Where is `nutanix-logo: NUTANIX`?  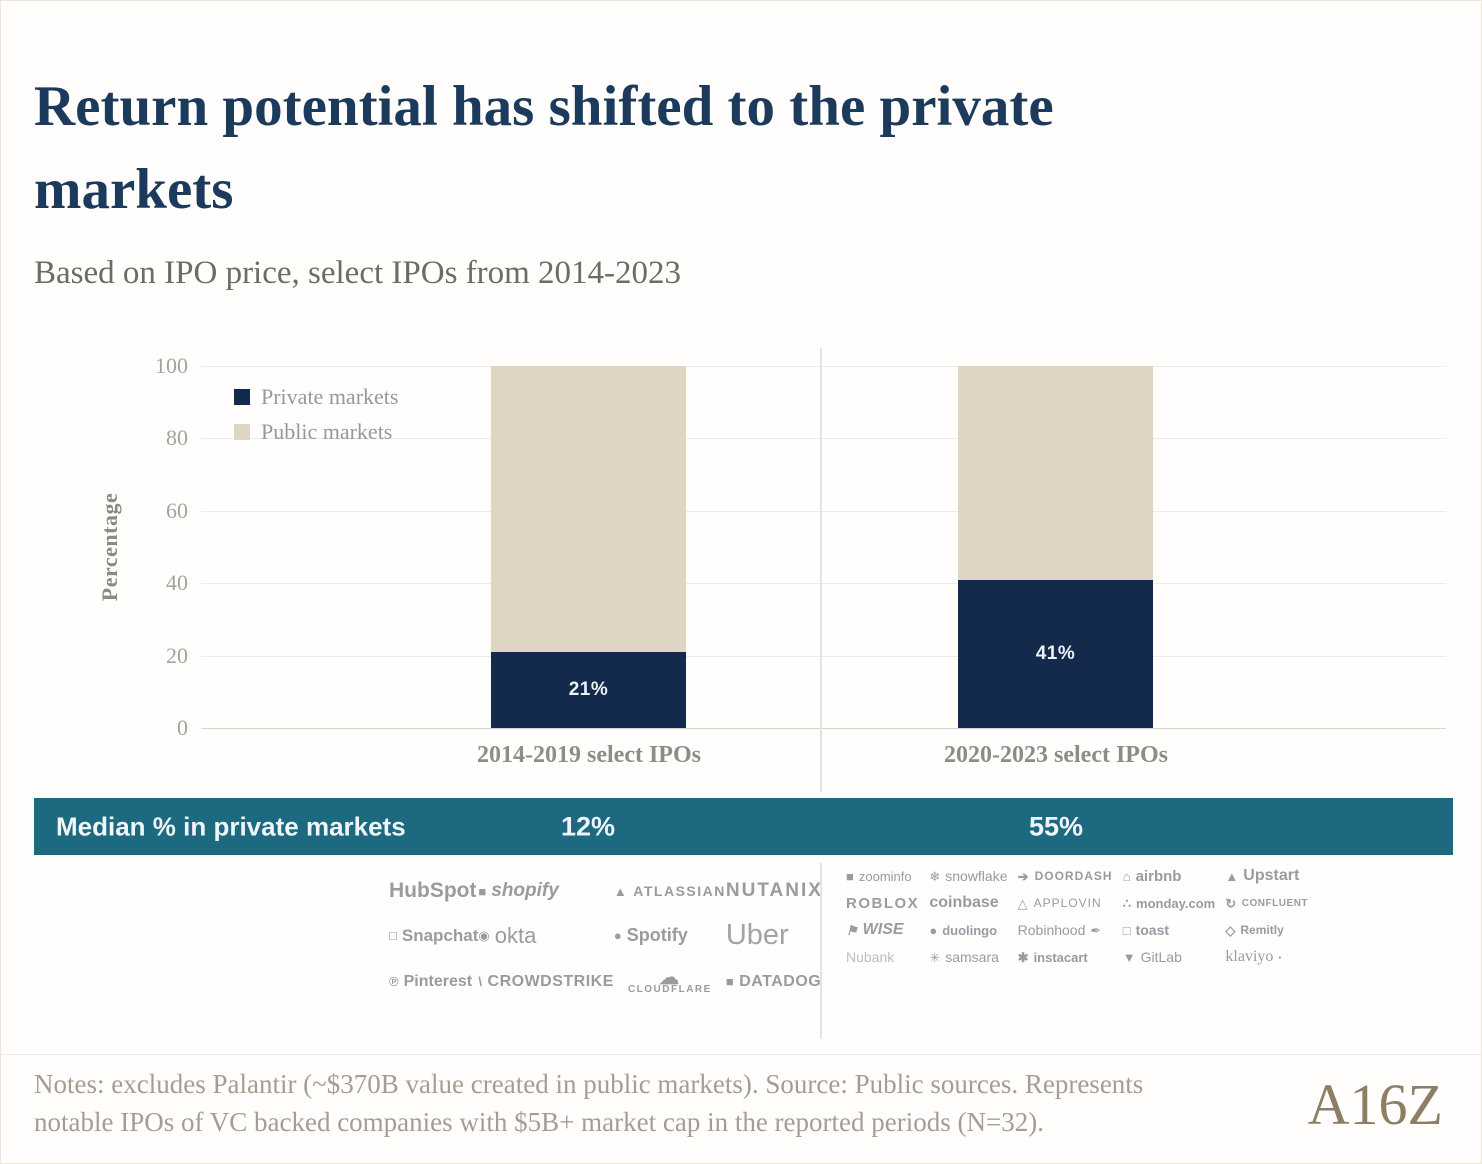 nutanix-logo: NUTANIX is located at coordinates (774, 891).